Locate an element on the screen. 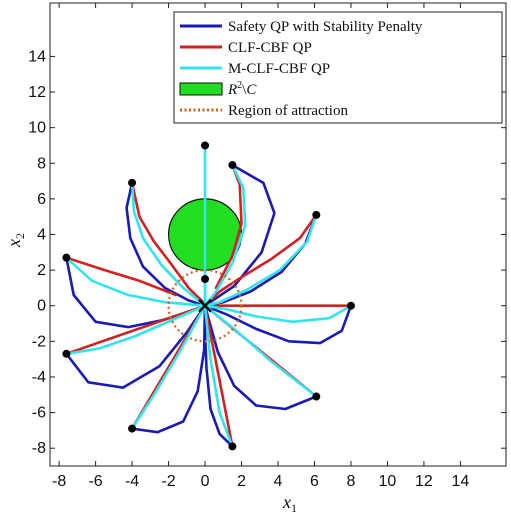 The width and height of the screenshot is (511, 516). x-tick-label-11: 14 is located at coordinates (461, 481).